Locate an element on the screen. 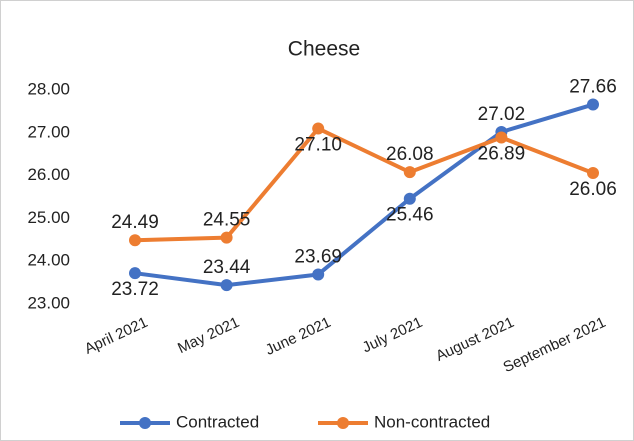  data-label: 24.49 is located at coordinates (135, 222).